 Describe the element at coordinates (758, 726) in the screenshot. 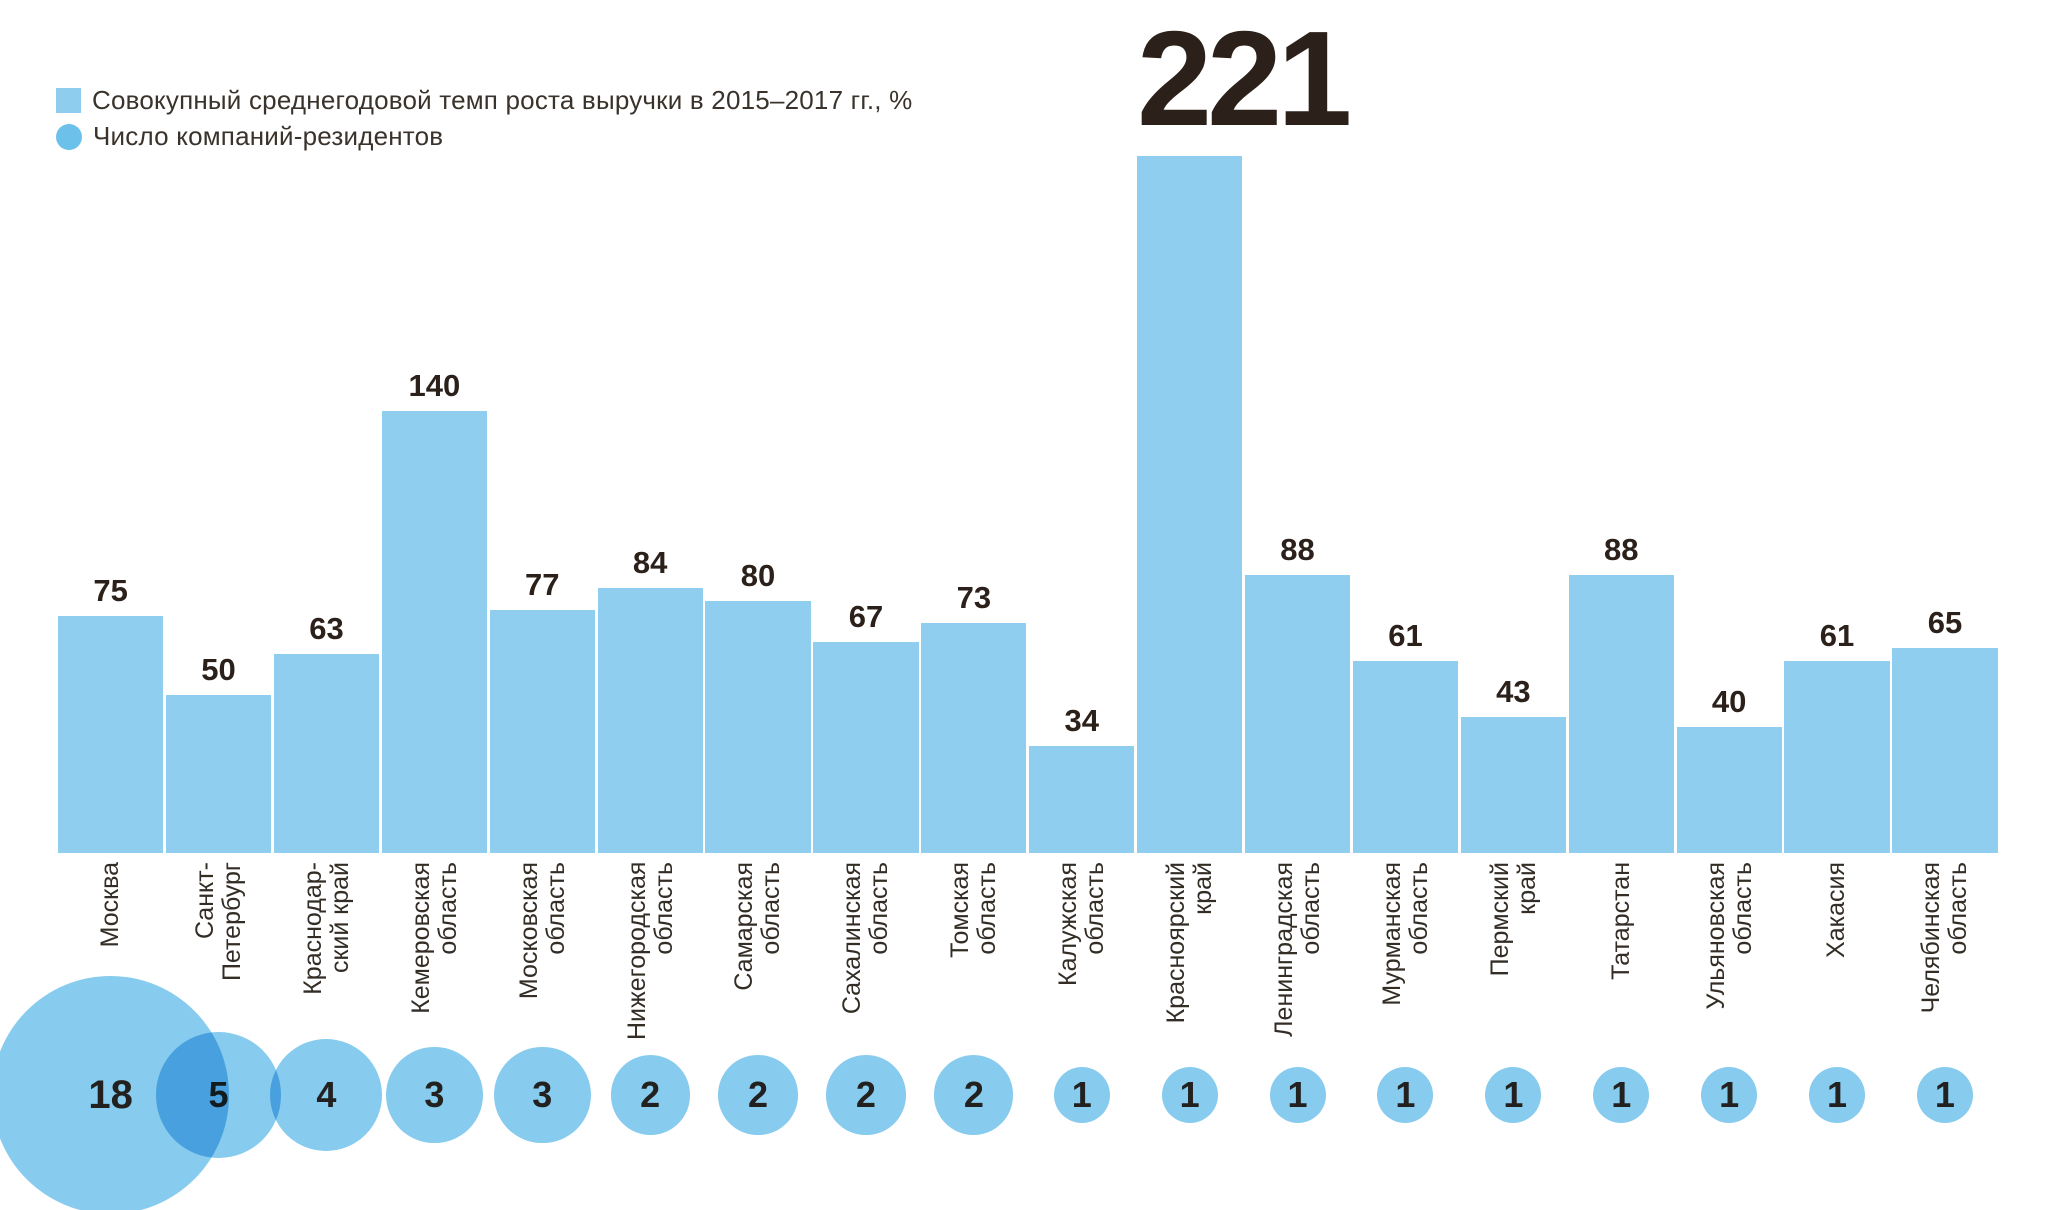

I see `bar-Самарская область` at that location.